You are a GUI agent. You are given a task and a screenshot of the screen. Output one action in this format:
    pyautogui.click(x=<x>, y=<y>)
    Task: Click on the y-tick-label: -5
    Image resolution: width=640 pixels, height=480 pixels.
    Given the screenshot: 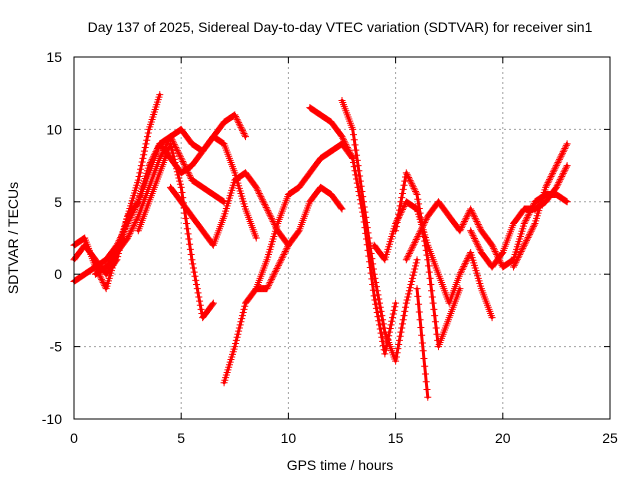 What is the action you would take?
    pyautogui.click(x=56, y=347)
    